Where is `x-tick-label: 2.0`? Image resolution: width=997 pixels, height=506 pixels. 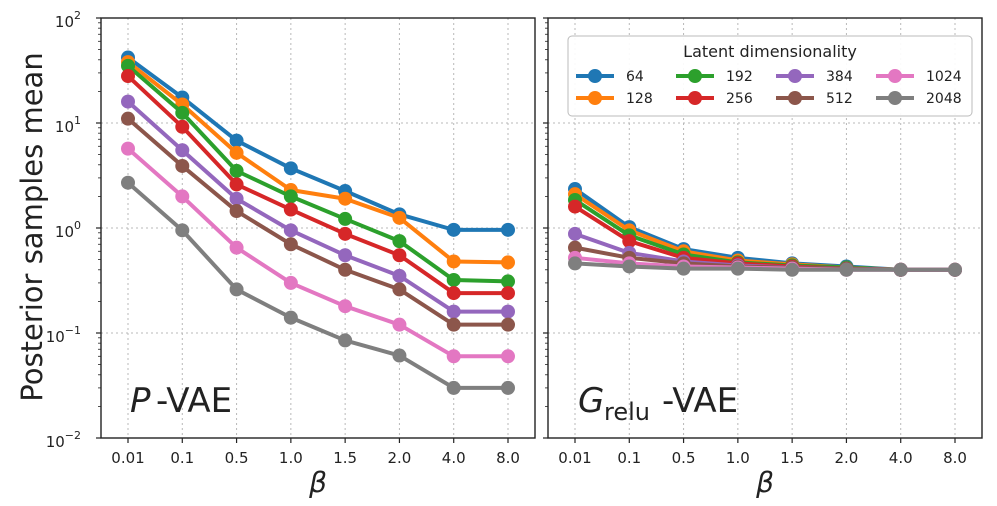
x-tick-label: 2.0 is located at coordinates (399, 458).